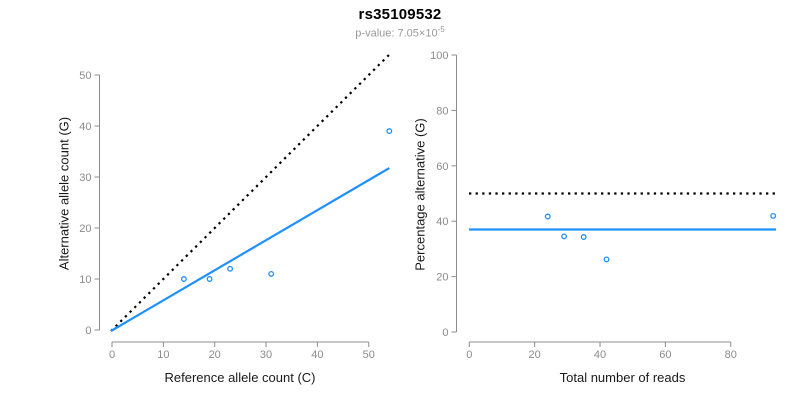 This screenshot has height=400, width=800. What do you see at coordinates (535, 355) in the screenshot?
I see `percentage-alternative-scatter-x-tick-label: 20` at bounding box center [535, 355].